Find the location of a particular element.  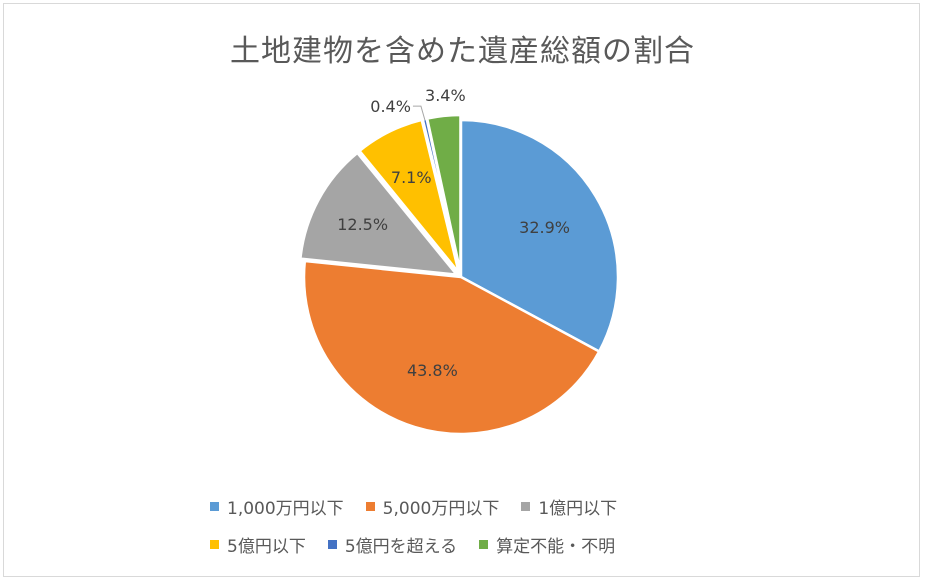

legend-item: 5億円を超える is located at coordinates (392, 544).